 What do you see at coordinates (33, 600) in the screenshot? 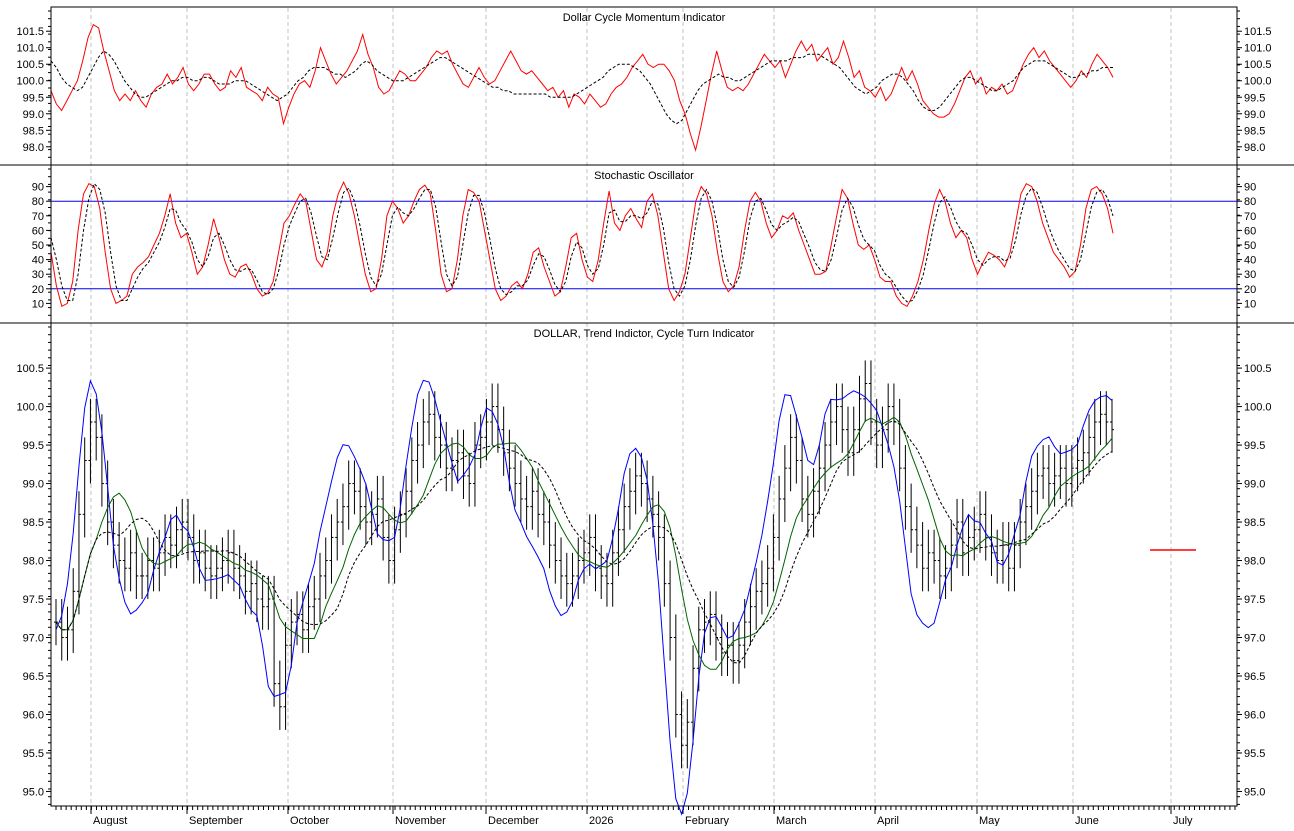
I see `y-tick-label-left: 97.5` at bounding box center [33, 600].